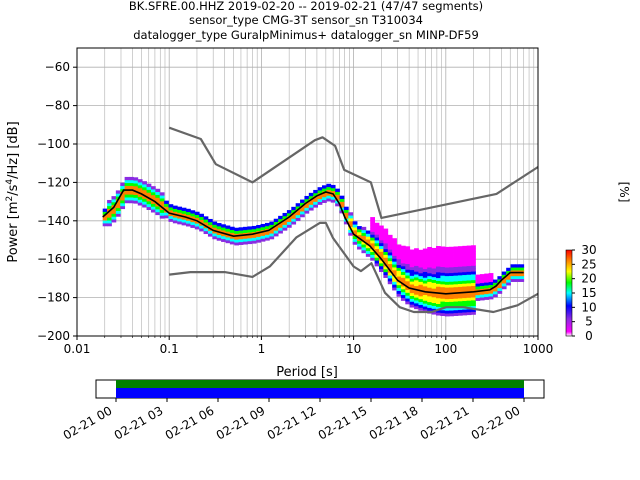 The height and width of the screenshot is (480, 640). Describe the element at coordinates (308, 346) in the screenshot. I see `x-tick-layer: 0.01 0.1 1 10 100 1000` at that location.